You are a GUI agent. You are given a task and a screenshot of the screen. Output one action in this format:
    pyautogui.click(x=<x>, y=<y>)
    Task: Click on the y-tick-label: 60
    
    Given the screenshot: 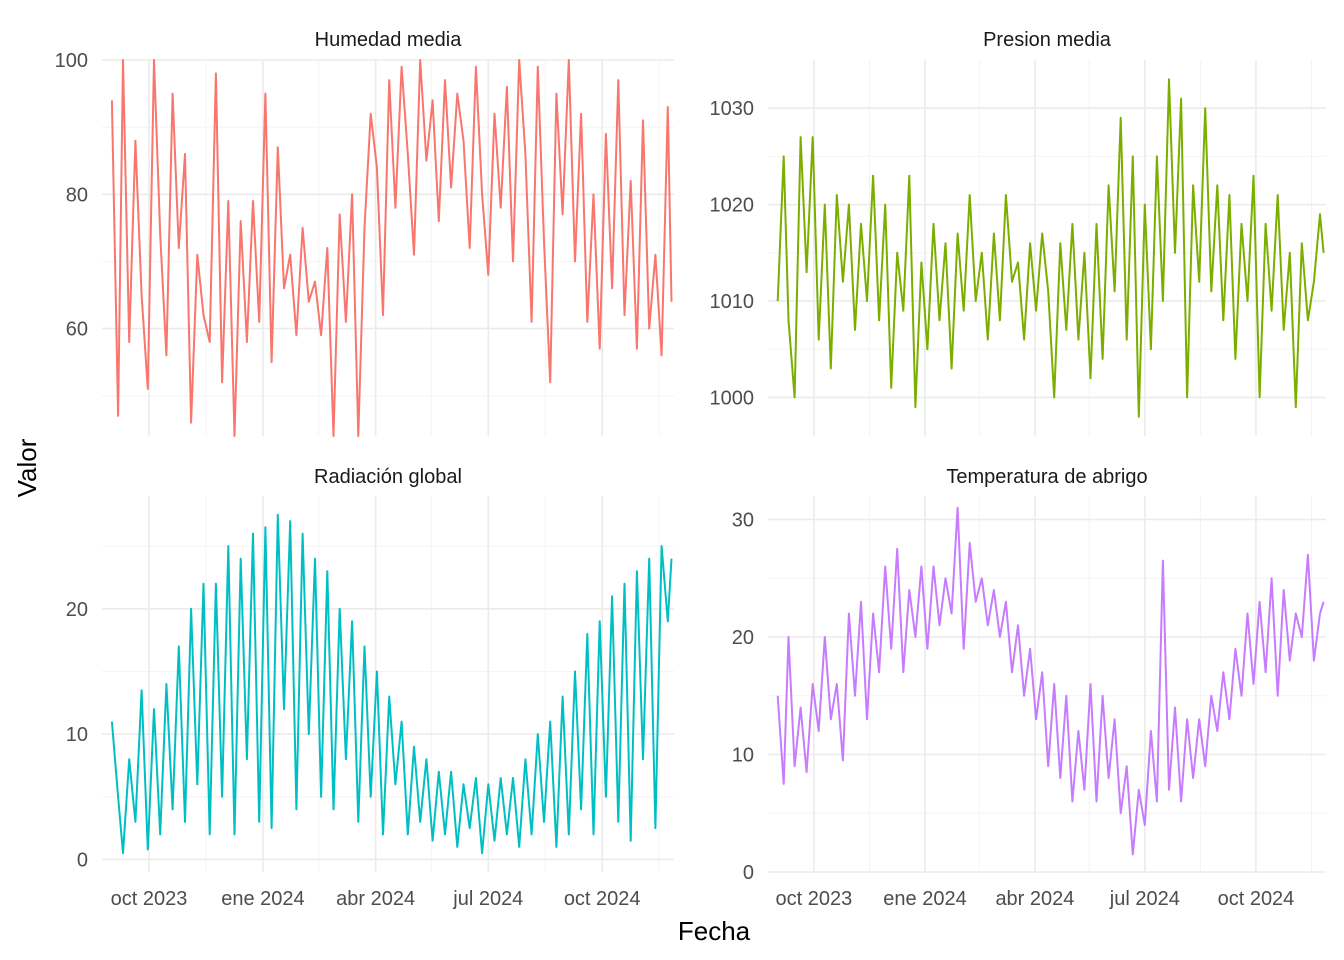 What is the action you would take?
    pyautogui.click(x=77, y=330)
    